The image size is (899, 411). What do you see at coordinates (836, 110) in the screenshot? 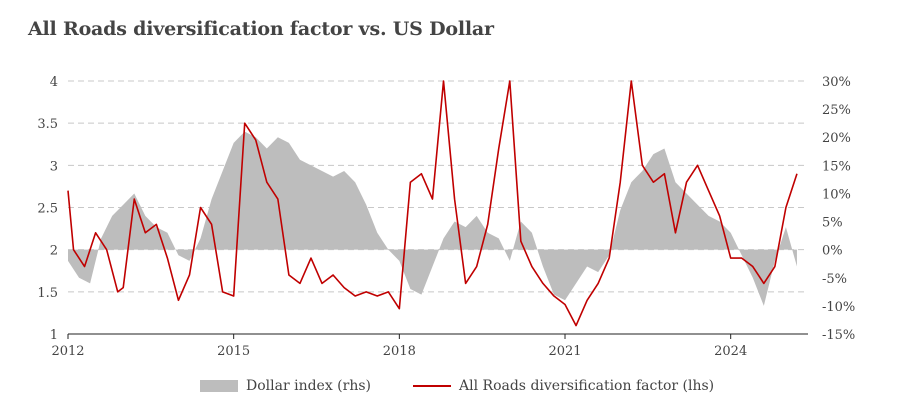
I see `y-right-tick-label: 25%` at bounding box center [836, 110].